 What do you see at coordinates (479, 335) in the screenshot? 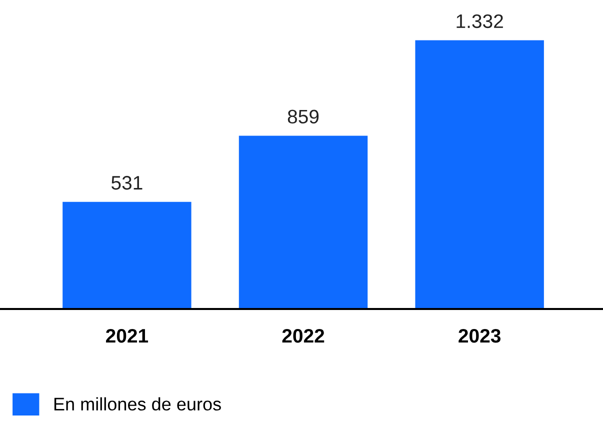
I see `x-tick-label: 2023` at bounding box center [479, 335].